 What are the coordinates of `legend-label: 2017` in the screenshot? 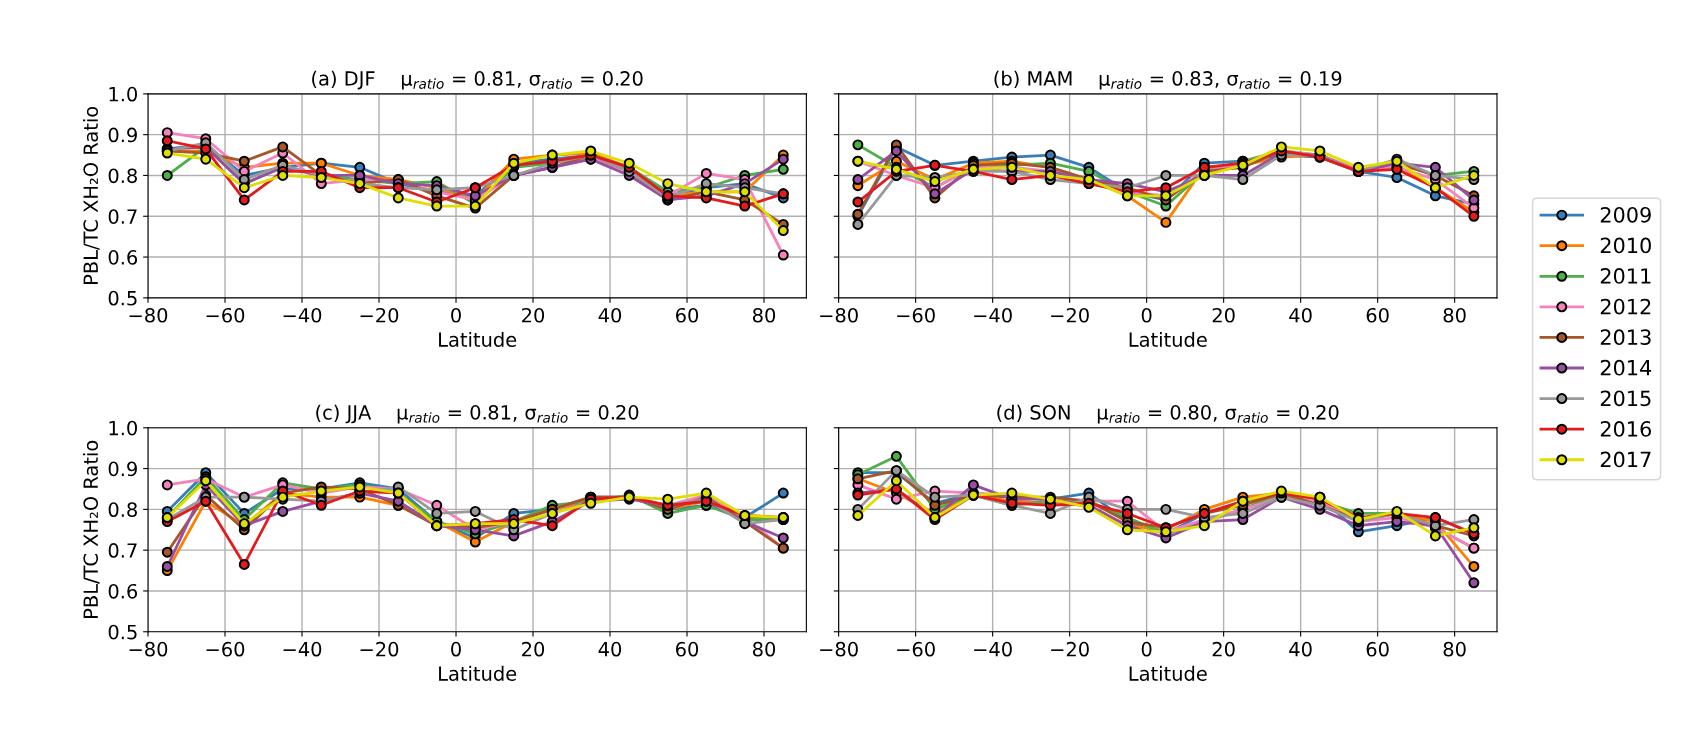 It's located at (1625, 459).